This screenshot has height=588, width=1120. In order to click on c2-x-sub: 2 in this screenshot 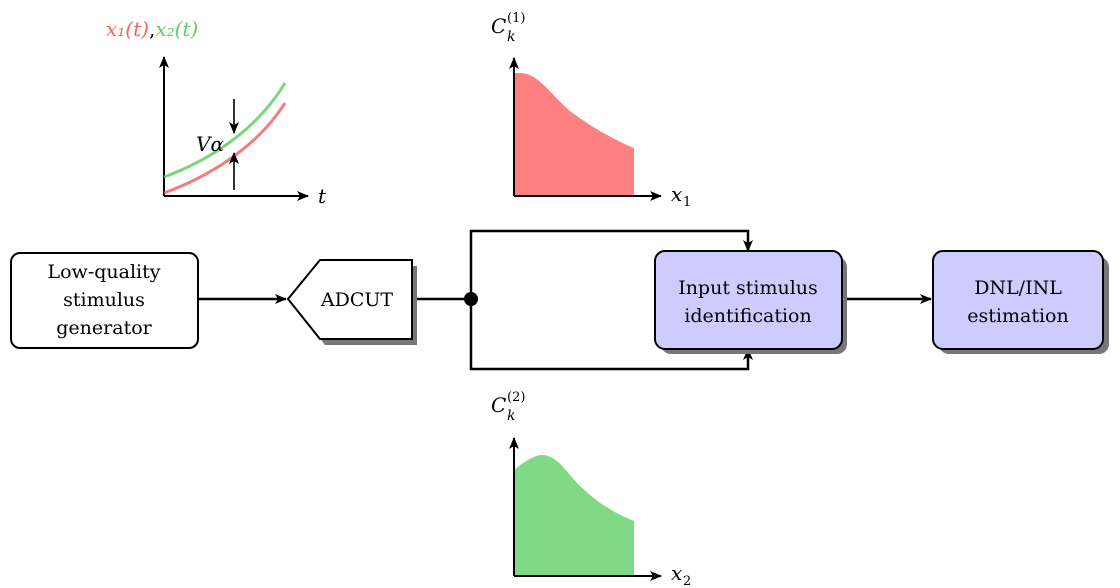, I will do `click(687, 581)`.